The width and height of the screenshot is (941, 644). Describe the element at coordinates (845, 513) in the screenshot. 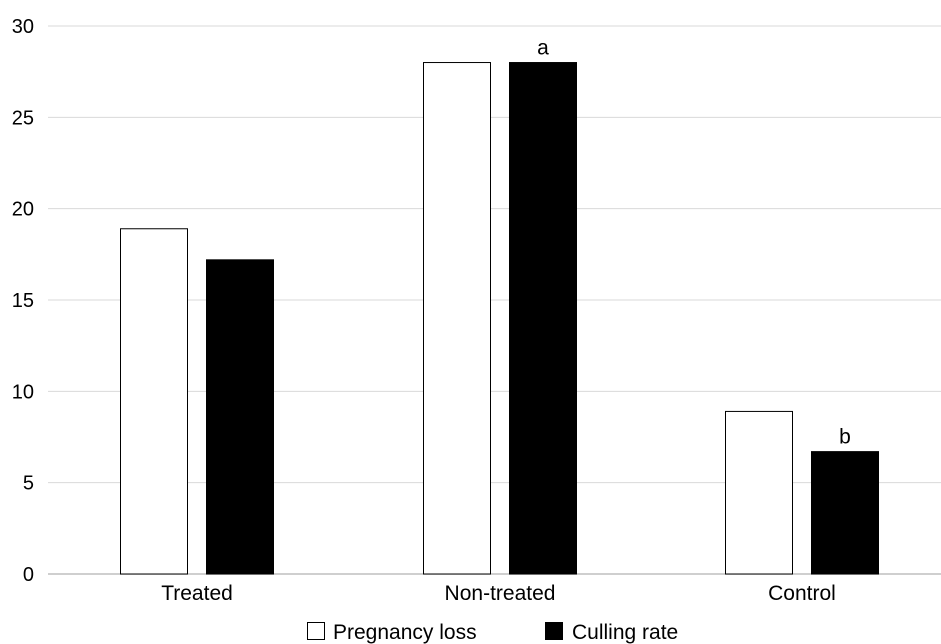

I see `bar-culling-rate-control` at that location.